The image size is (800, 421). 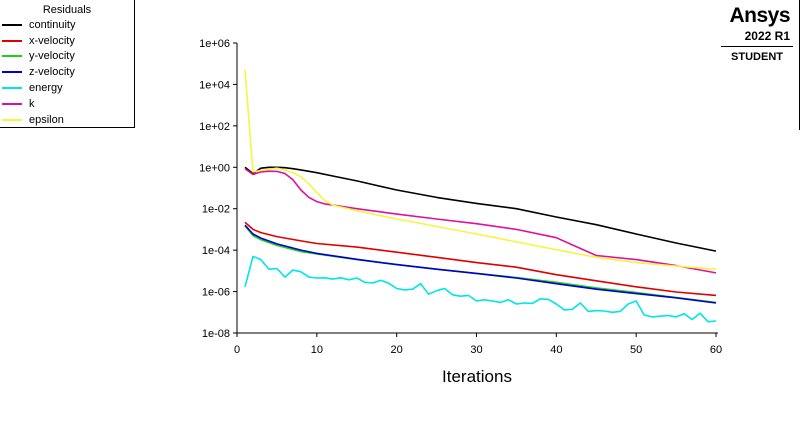 What do you see at coordinates (716, 350) in the screenshot?
I see `x-tick-label: 60` at bounding box center [716, 350].